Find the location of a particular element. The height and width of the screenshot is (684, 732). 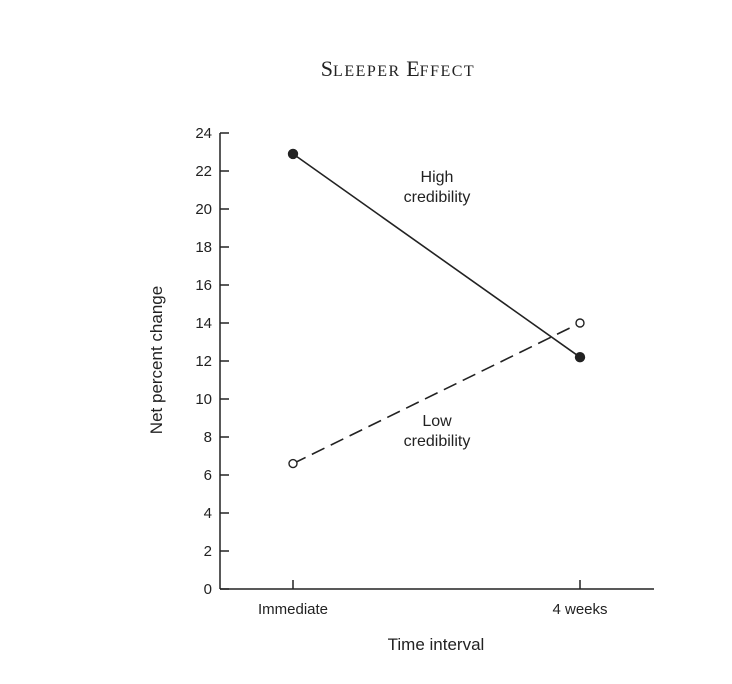

y-tick-label: 2 is located at coordinates (208, 551).